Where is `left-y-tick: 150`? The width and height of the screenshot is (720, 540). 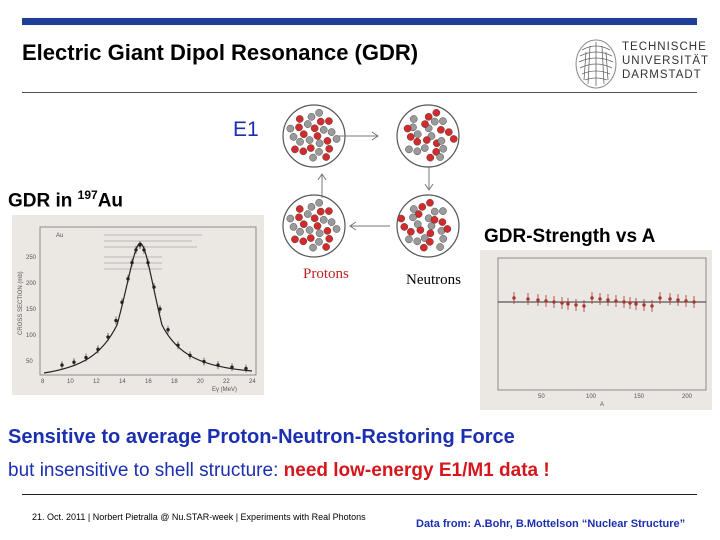
left-y-tick: 150 is located at coordinates (31, 310).